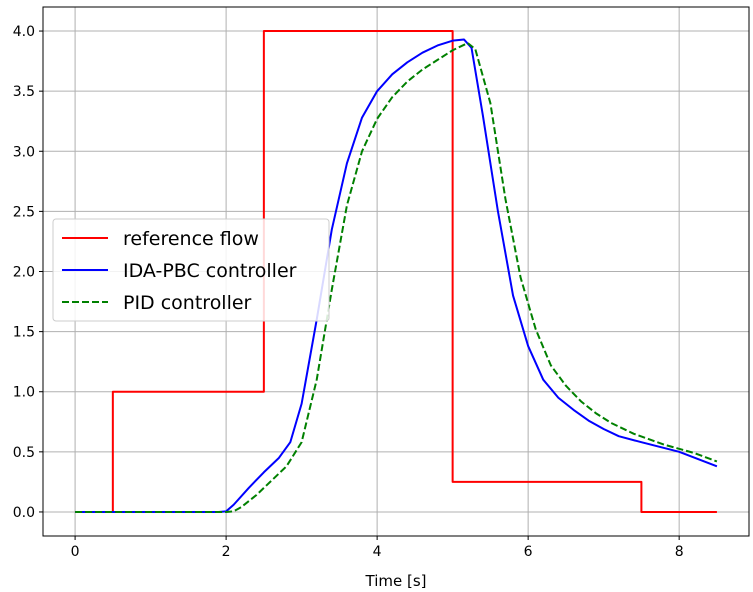 The height and width of the screenshot is (592, 753). I want to click on x-tick-label: 8, so click(679, 552).